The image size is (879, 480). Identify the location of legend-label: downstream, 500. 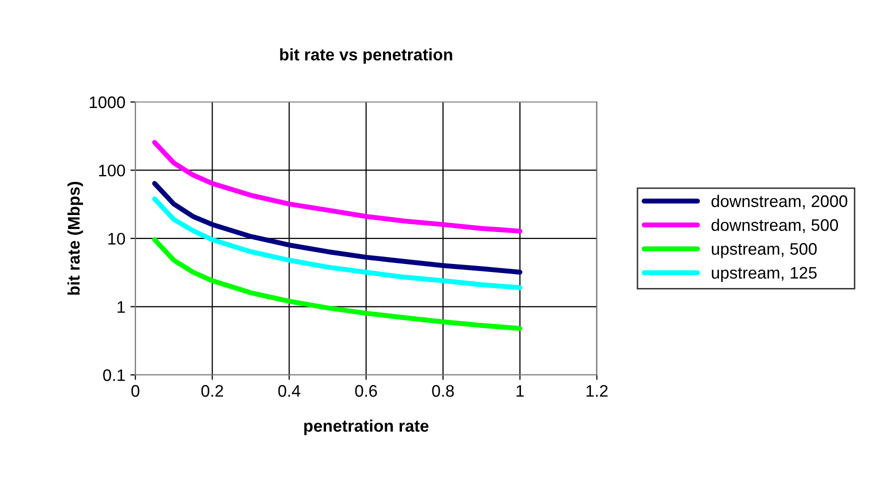
(775, 225).